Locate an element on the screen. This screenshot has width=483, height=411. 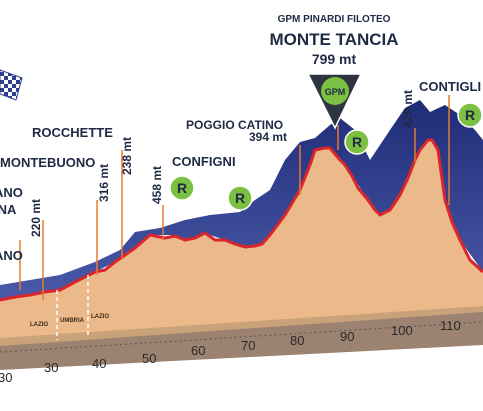
place-name: POGGIO CATINO is located at coordinates (234, 125).